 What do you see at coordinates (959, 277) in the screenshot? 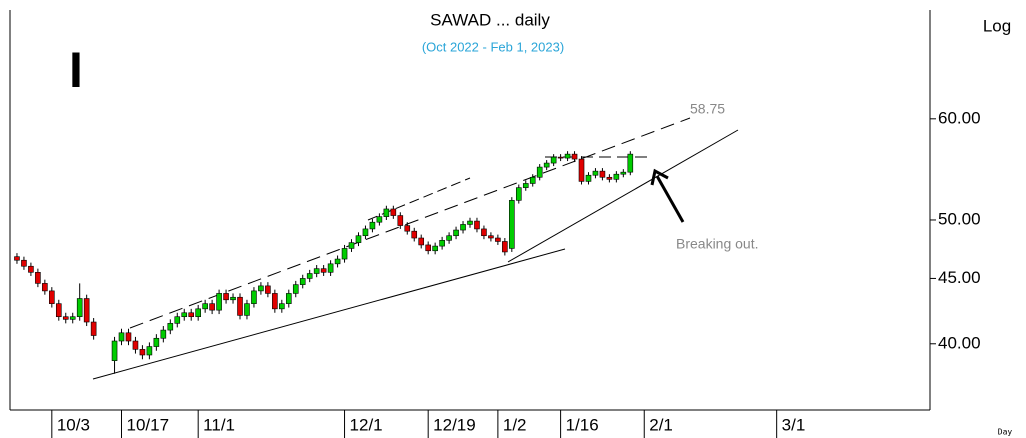
I see `y-tick-label: 45.00` at bounding box center [959, 277].